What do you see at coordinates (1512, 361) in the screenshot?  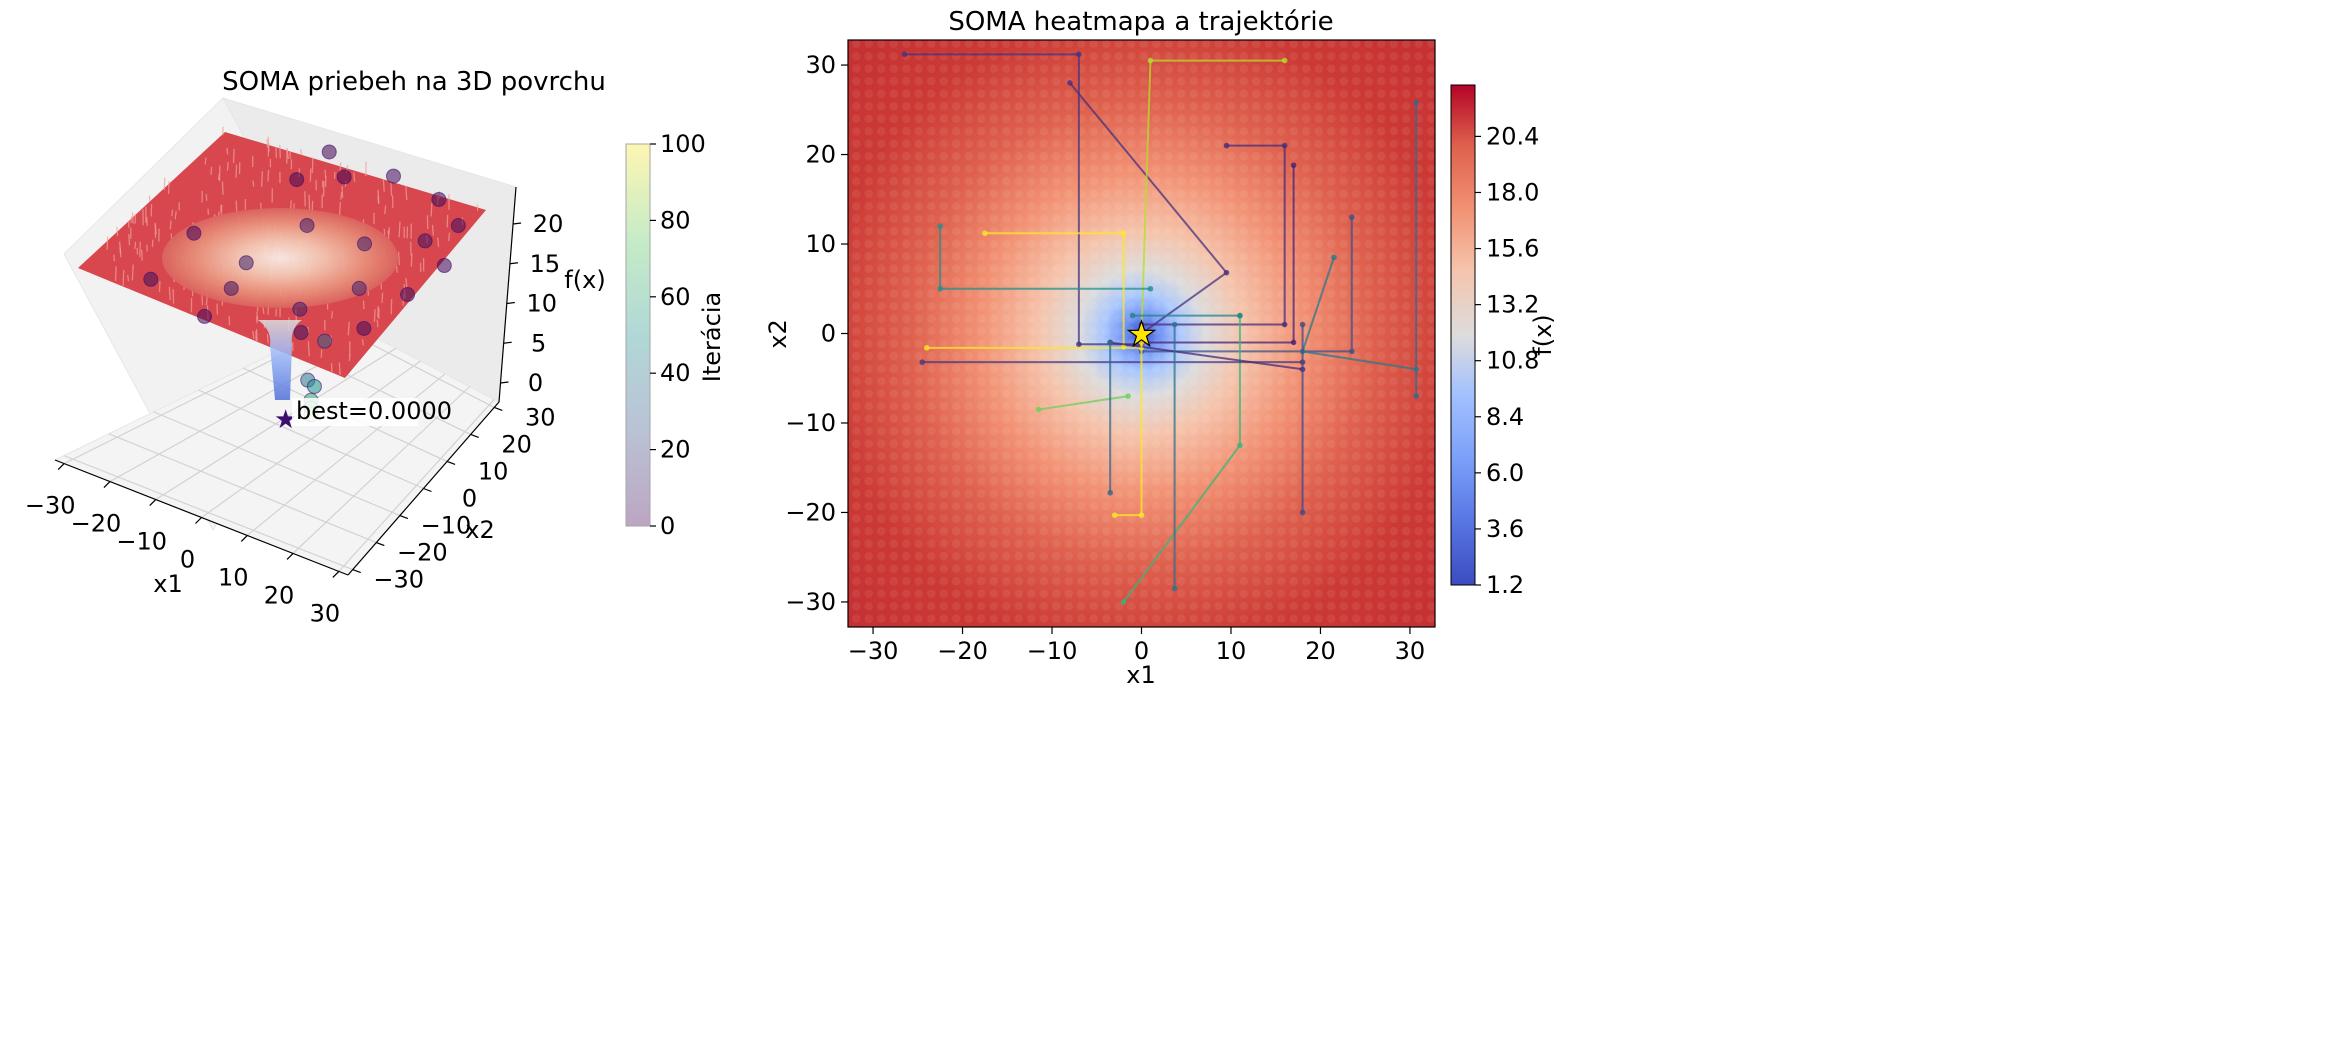 I see `fx-tick-label: 10.8` at bounding box center [1512, 361].